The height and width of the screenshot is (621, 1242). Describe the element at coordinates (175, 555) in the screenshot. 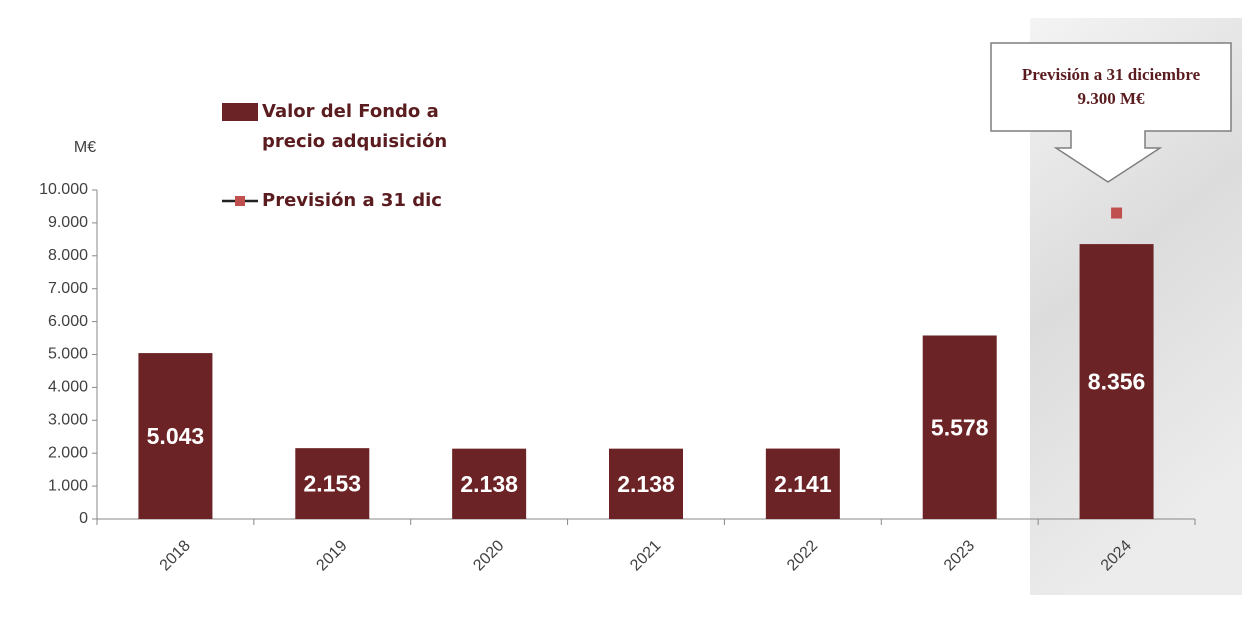

I see `x-tick-label: 2018` at that location.